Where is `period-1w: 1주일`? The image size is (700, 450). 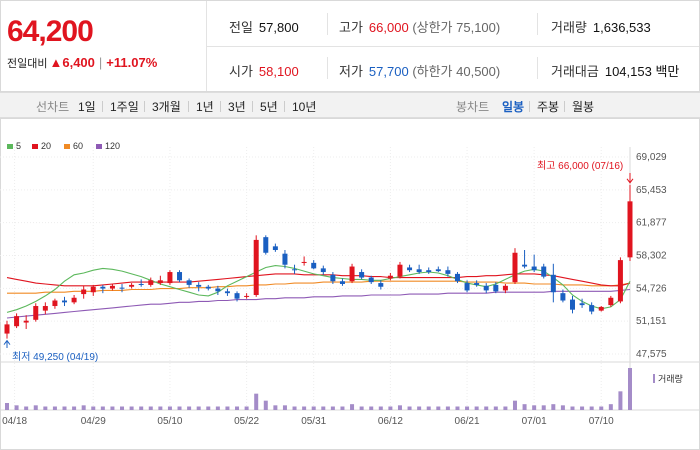
period-1w: 1주일 is located at coordinates (124, 107).